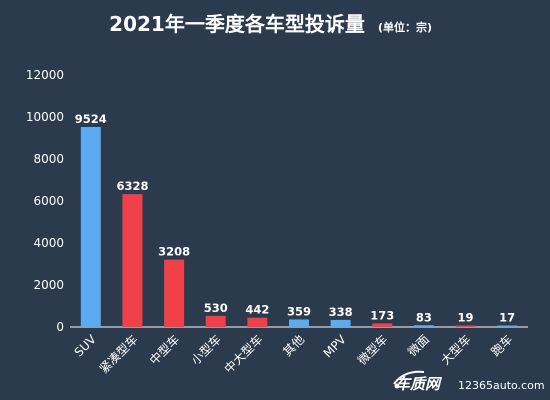 This screenshot has height=400, width=550. I want to click on data-label: 6328, so click(132, 186).